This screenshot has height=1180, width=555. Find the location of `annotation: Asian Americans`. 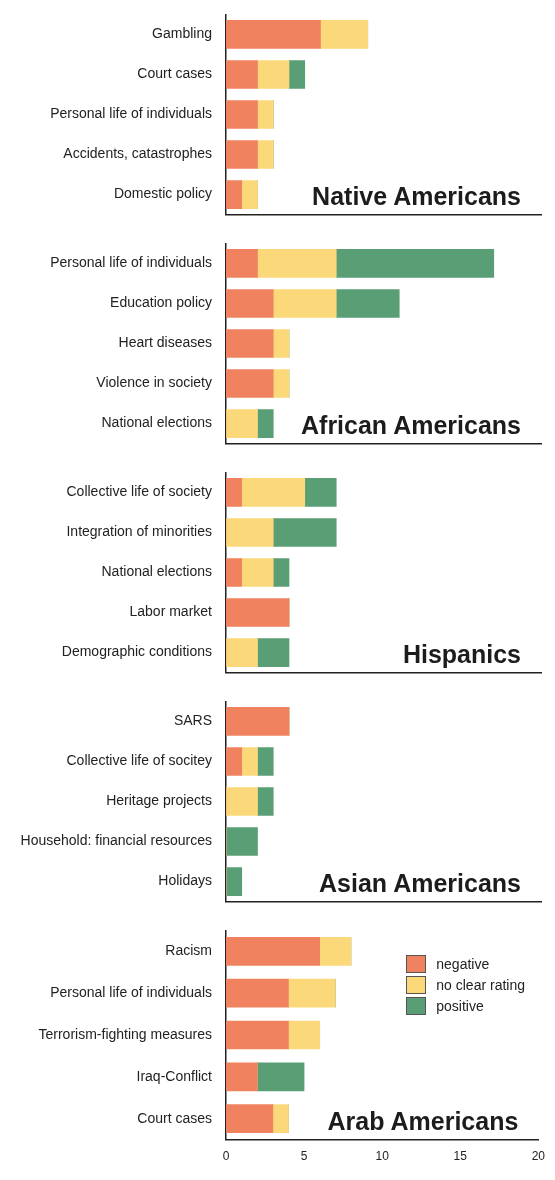

annotation: Asian Americans is located at coordinates (420, 882).